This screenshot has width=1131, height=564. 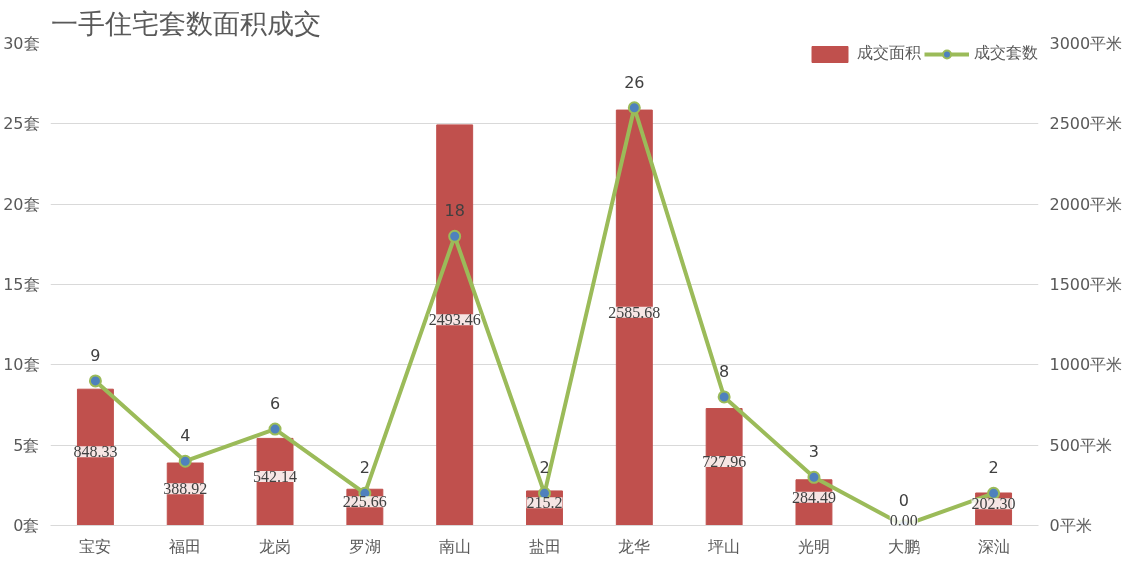 What do you see at coordinates (814, 452) in the screenshot?
I see `data-label: 3` at bounding box center [814, 452].